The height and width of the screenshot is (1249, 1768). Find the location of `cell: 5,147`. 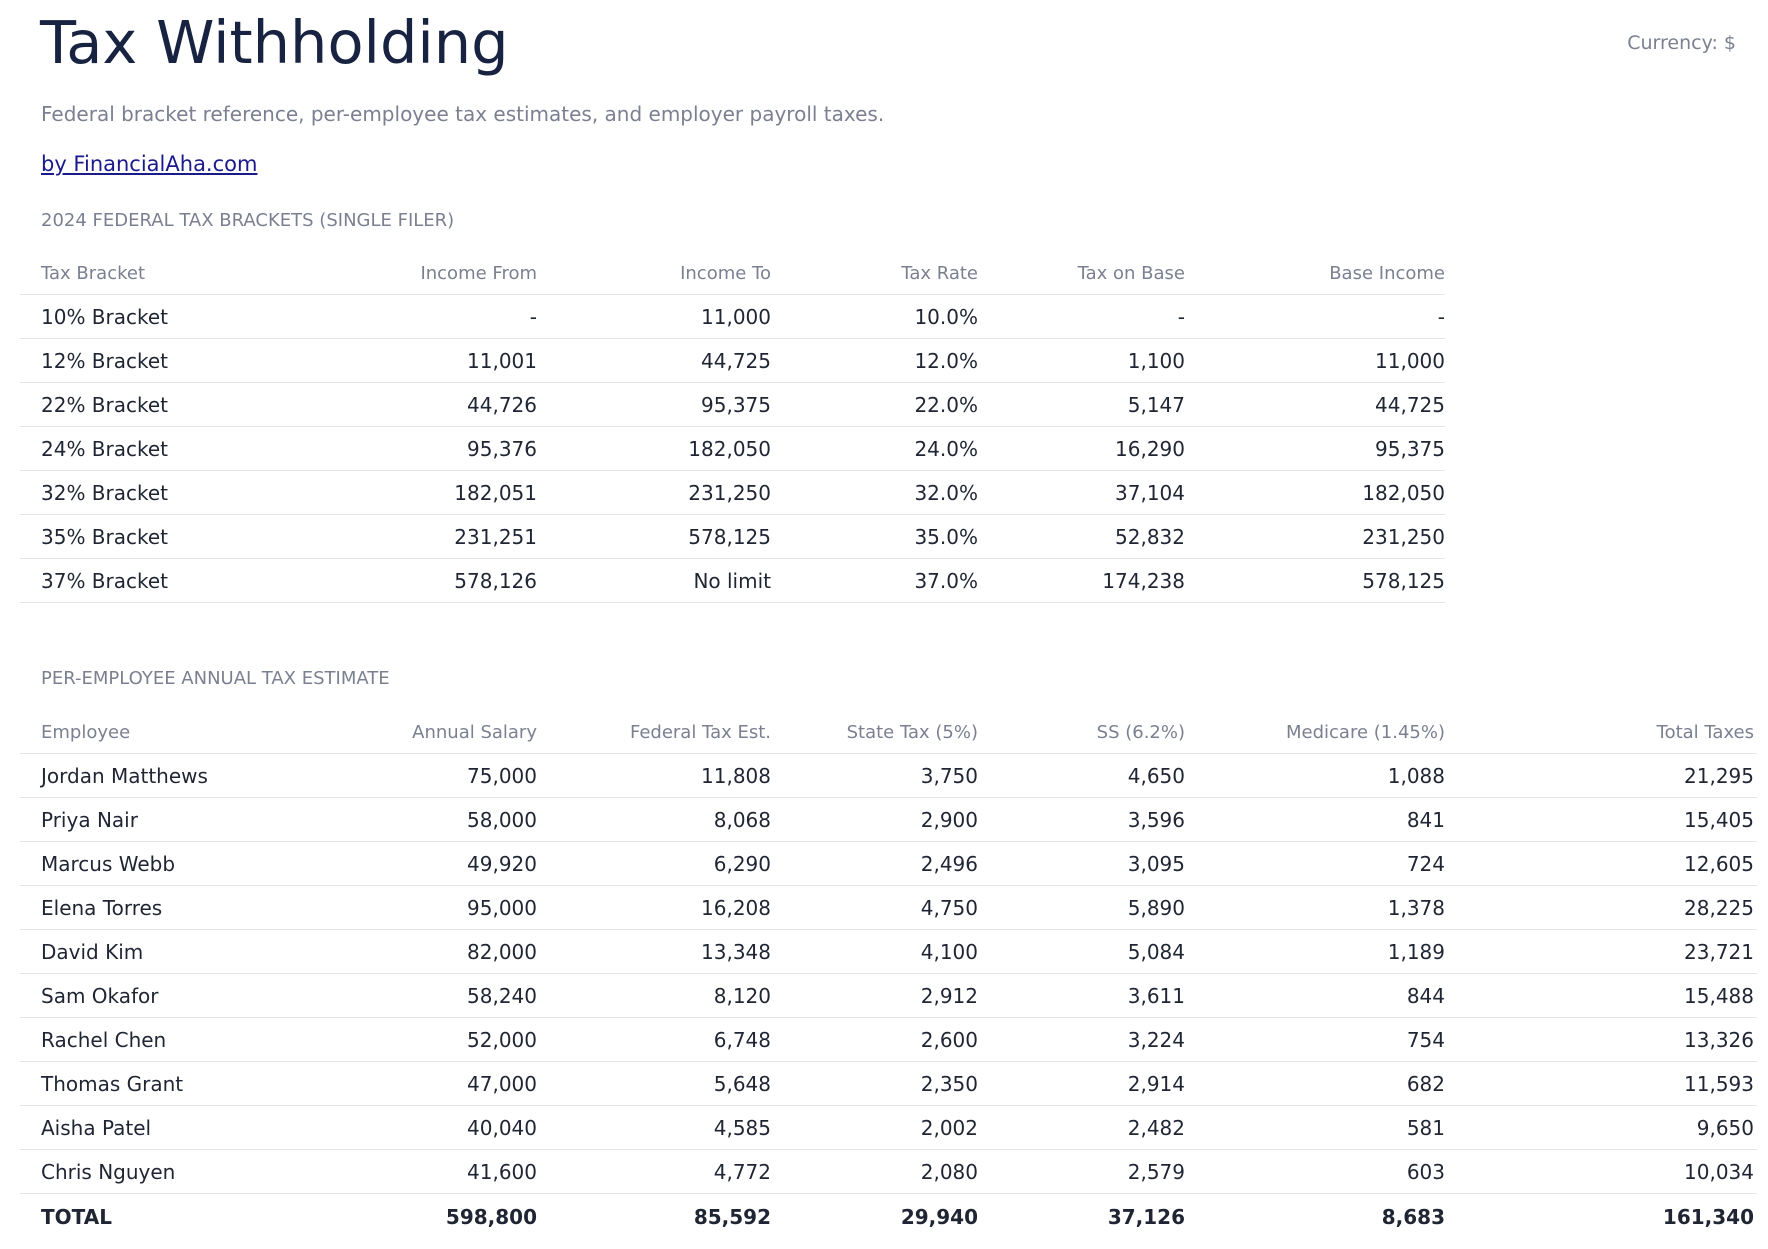

cell: 5,147 is located at coordinates (1081, 404).